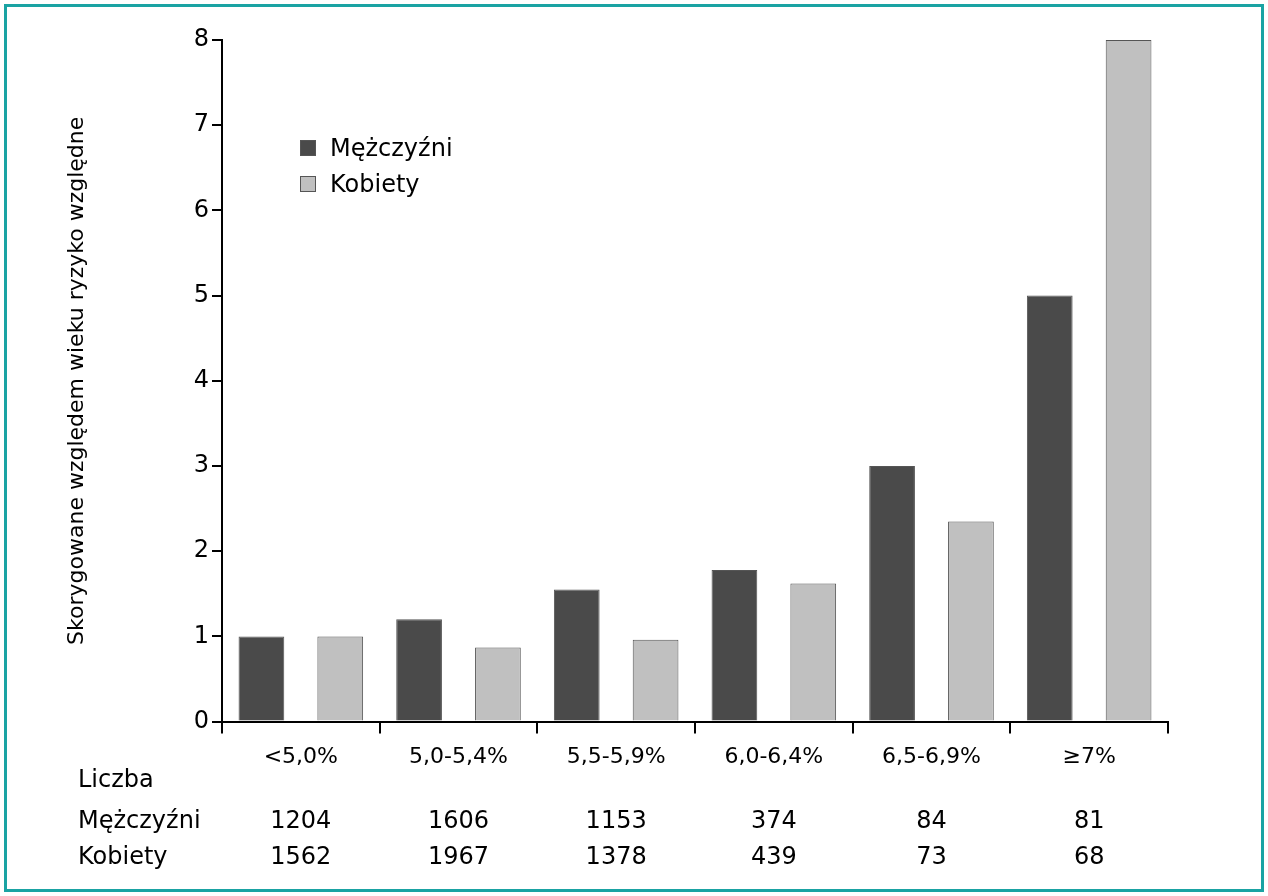  I want to click on y-tick-label: 6, so click(201, 208).